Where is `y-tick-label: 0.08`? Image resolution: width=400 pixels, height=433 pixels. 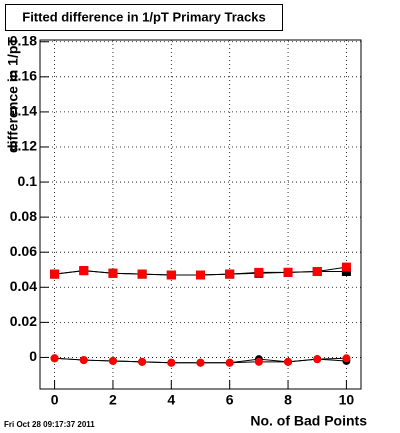 y-tick-label: 0.08 is located at coordinates (23, 216).